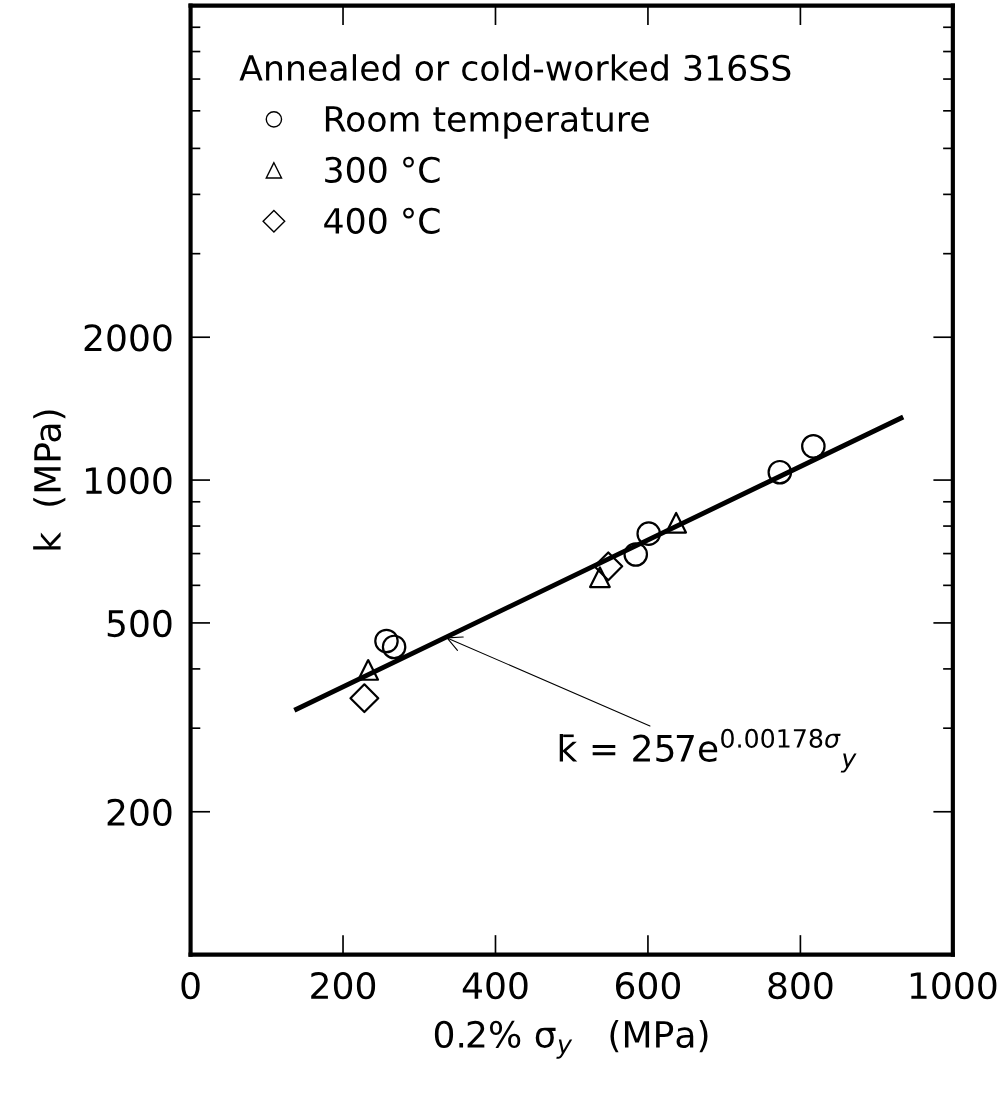 This screenshot has width=1003, height=1110. Describe the element at coordinates (953, 985) in the screenshot. I see `x-tick-label: 1000` at that location.